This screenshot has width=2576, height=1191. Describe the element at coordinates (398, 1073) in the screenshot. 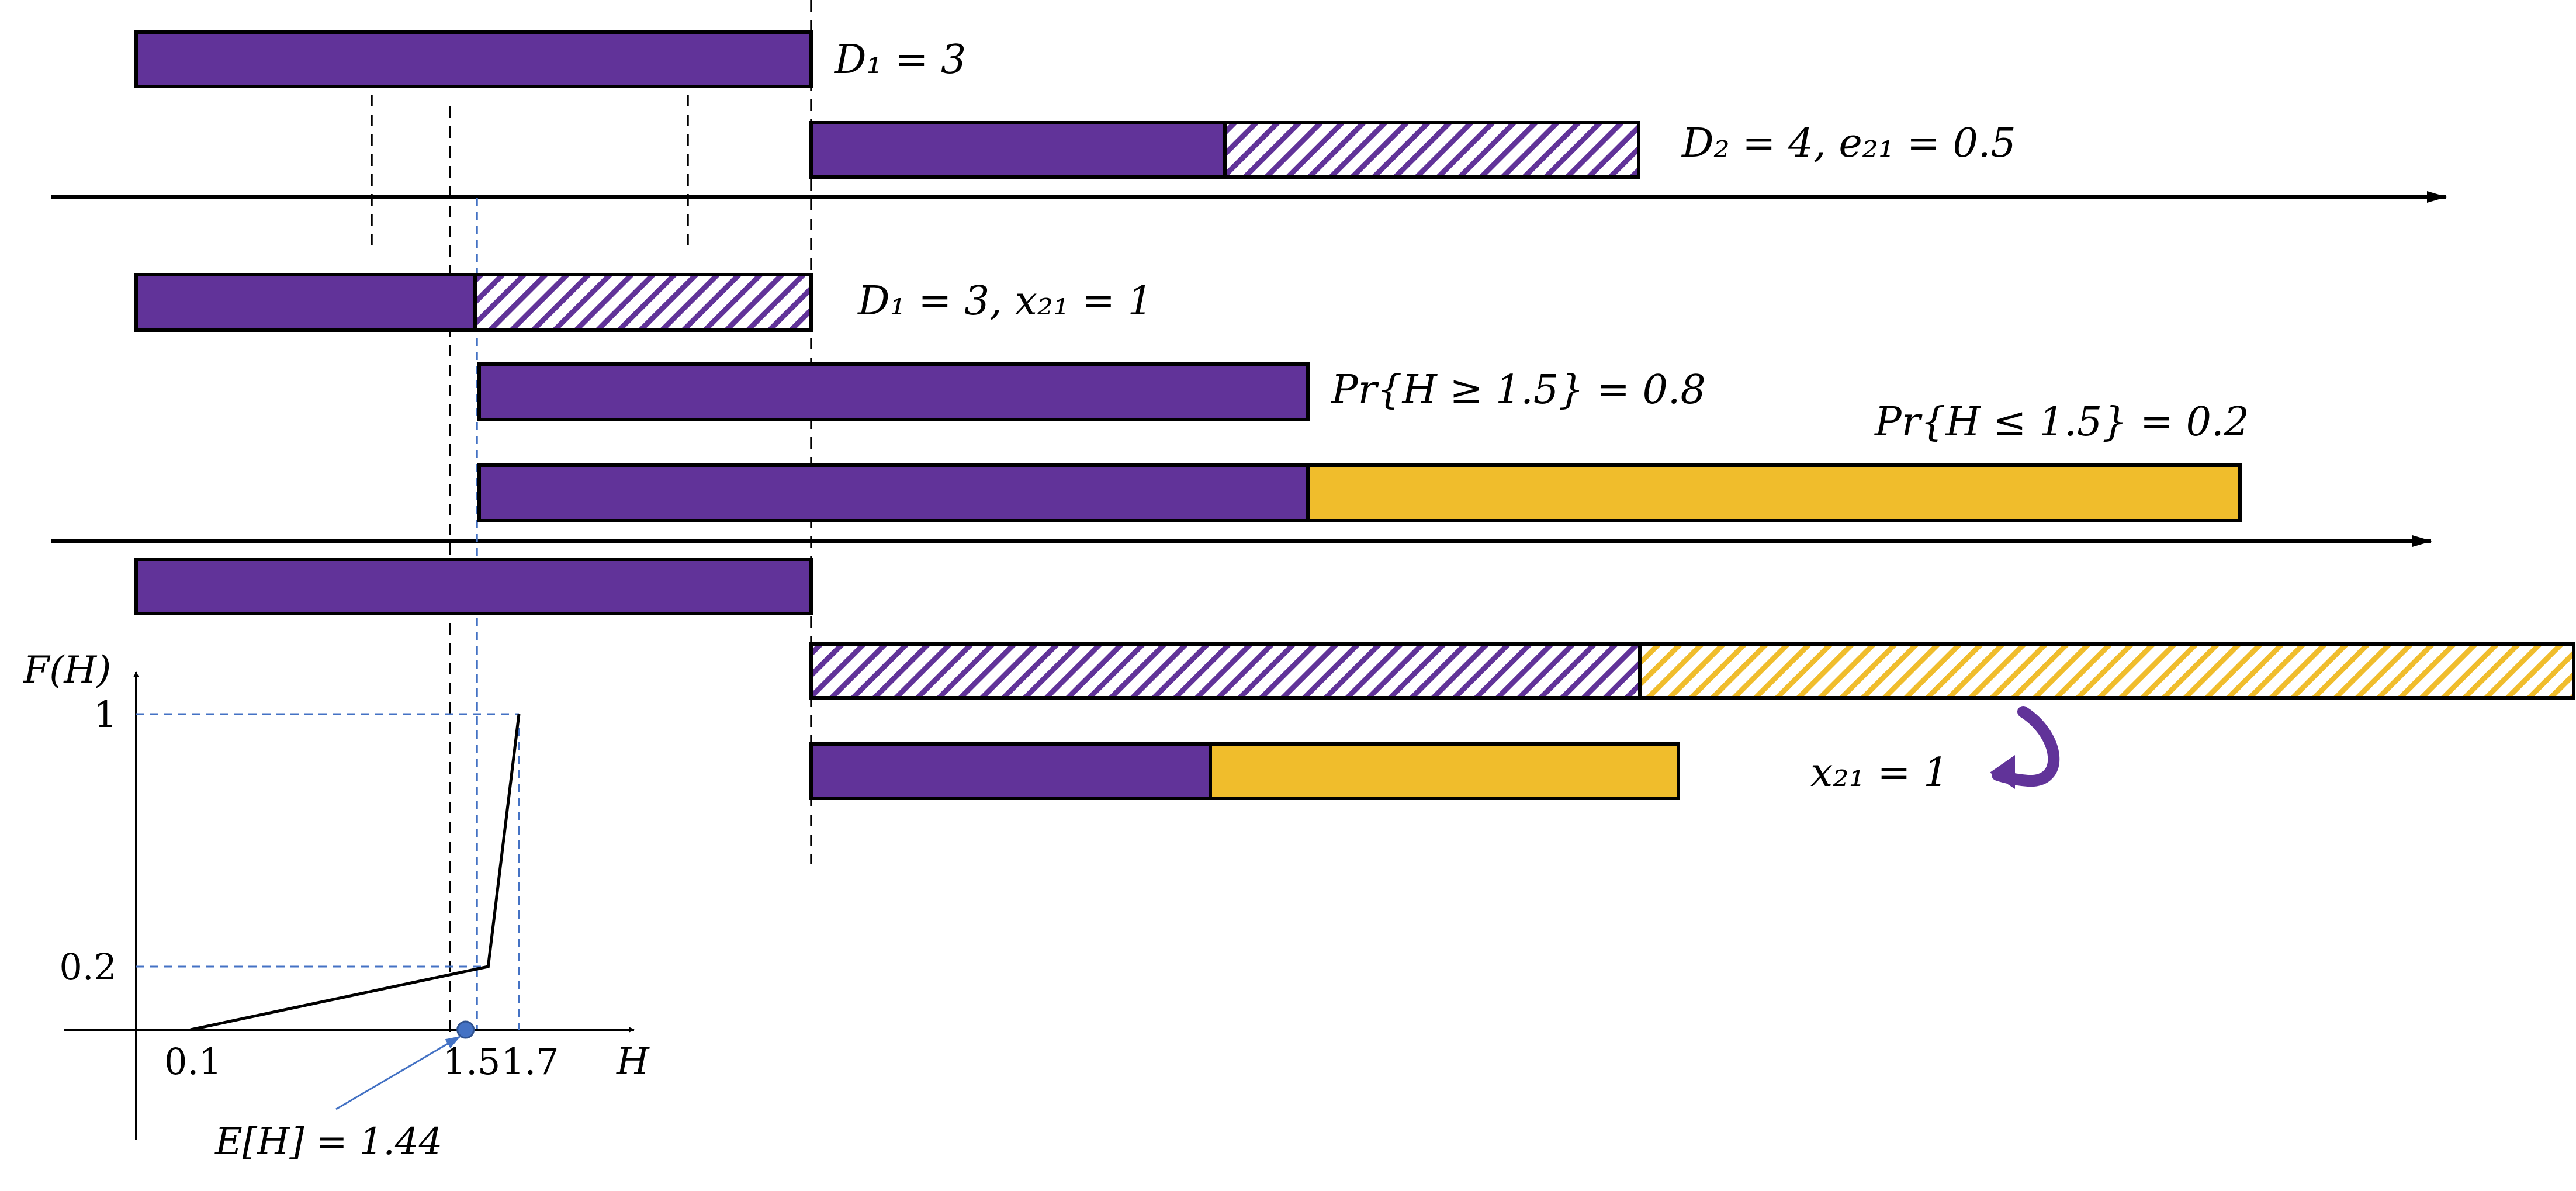

I see `expected-value-pointer` at that location.